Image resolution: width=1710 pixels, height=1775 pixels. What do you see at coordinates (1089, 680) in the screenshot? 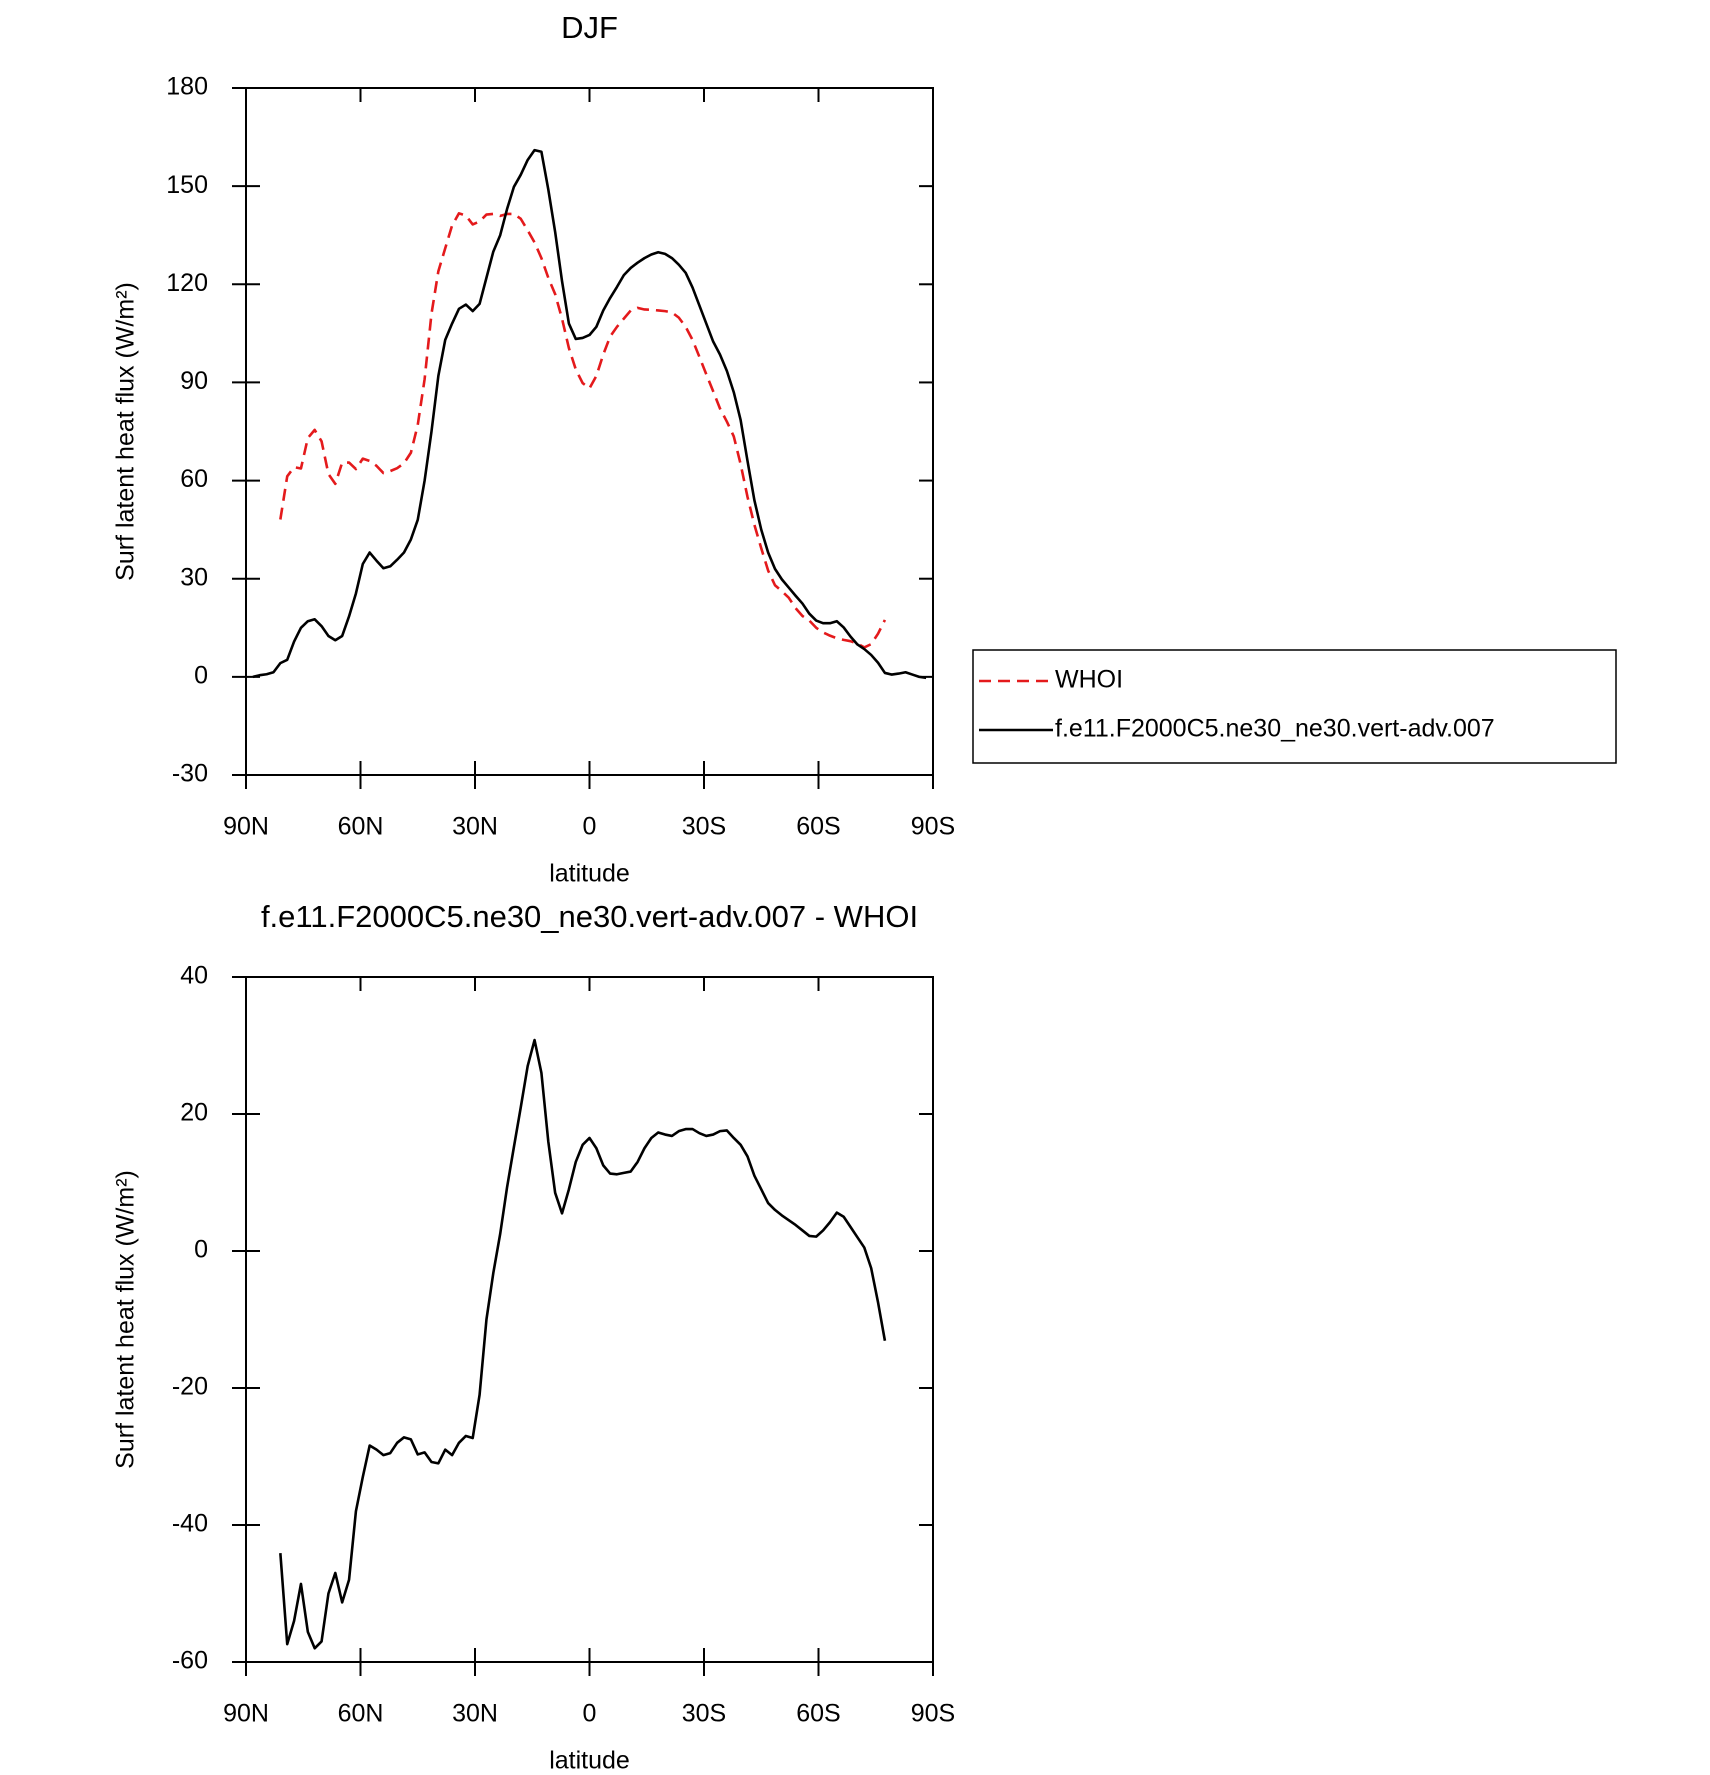
I see `legend-label: WHOI` at bounding box center [1089, 680].